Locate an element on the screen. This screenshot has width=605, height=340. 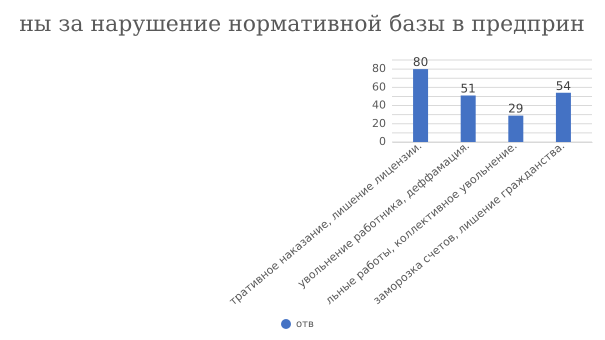
y-tick-label: 20 is located at coordinates (379, 123).